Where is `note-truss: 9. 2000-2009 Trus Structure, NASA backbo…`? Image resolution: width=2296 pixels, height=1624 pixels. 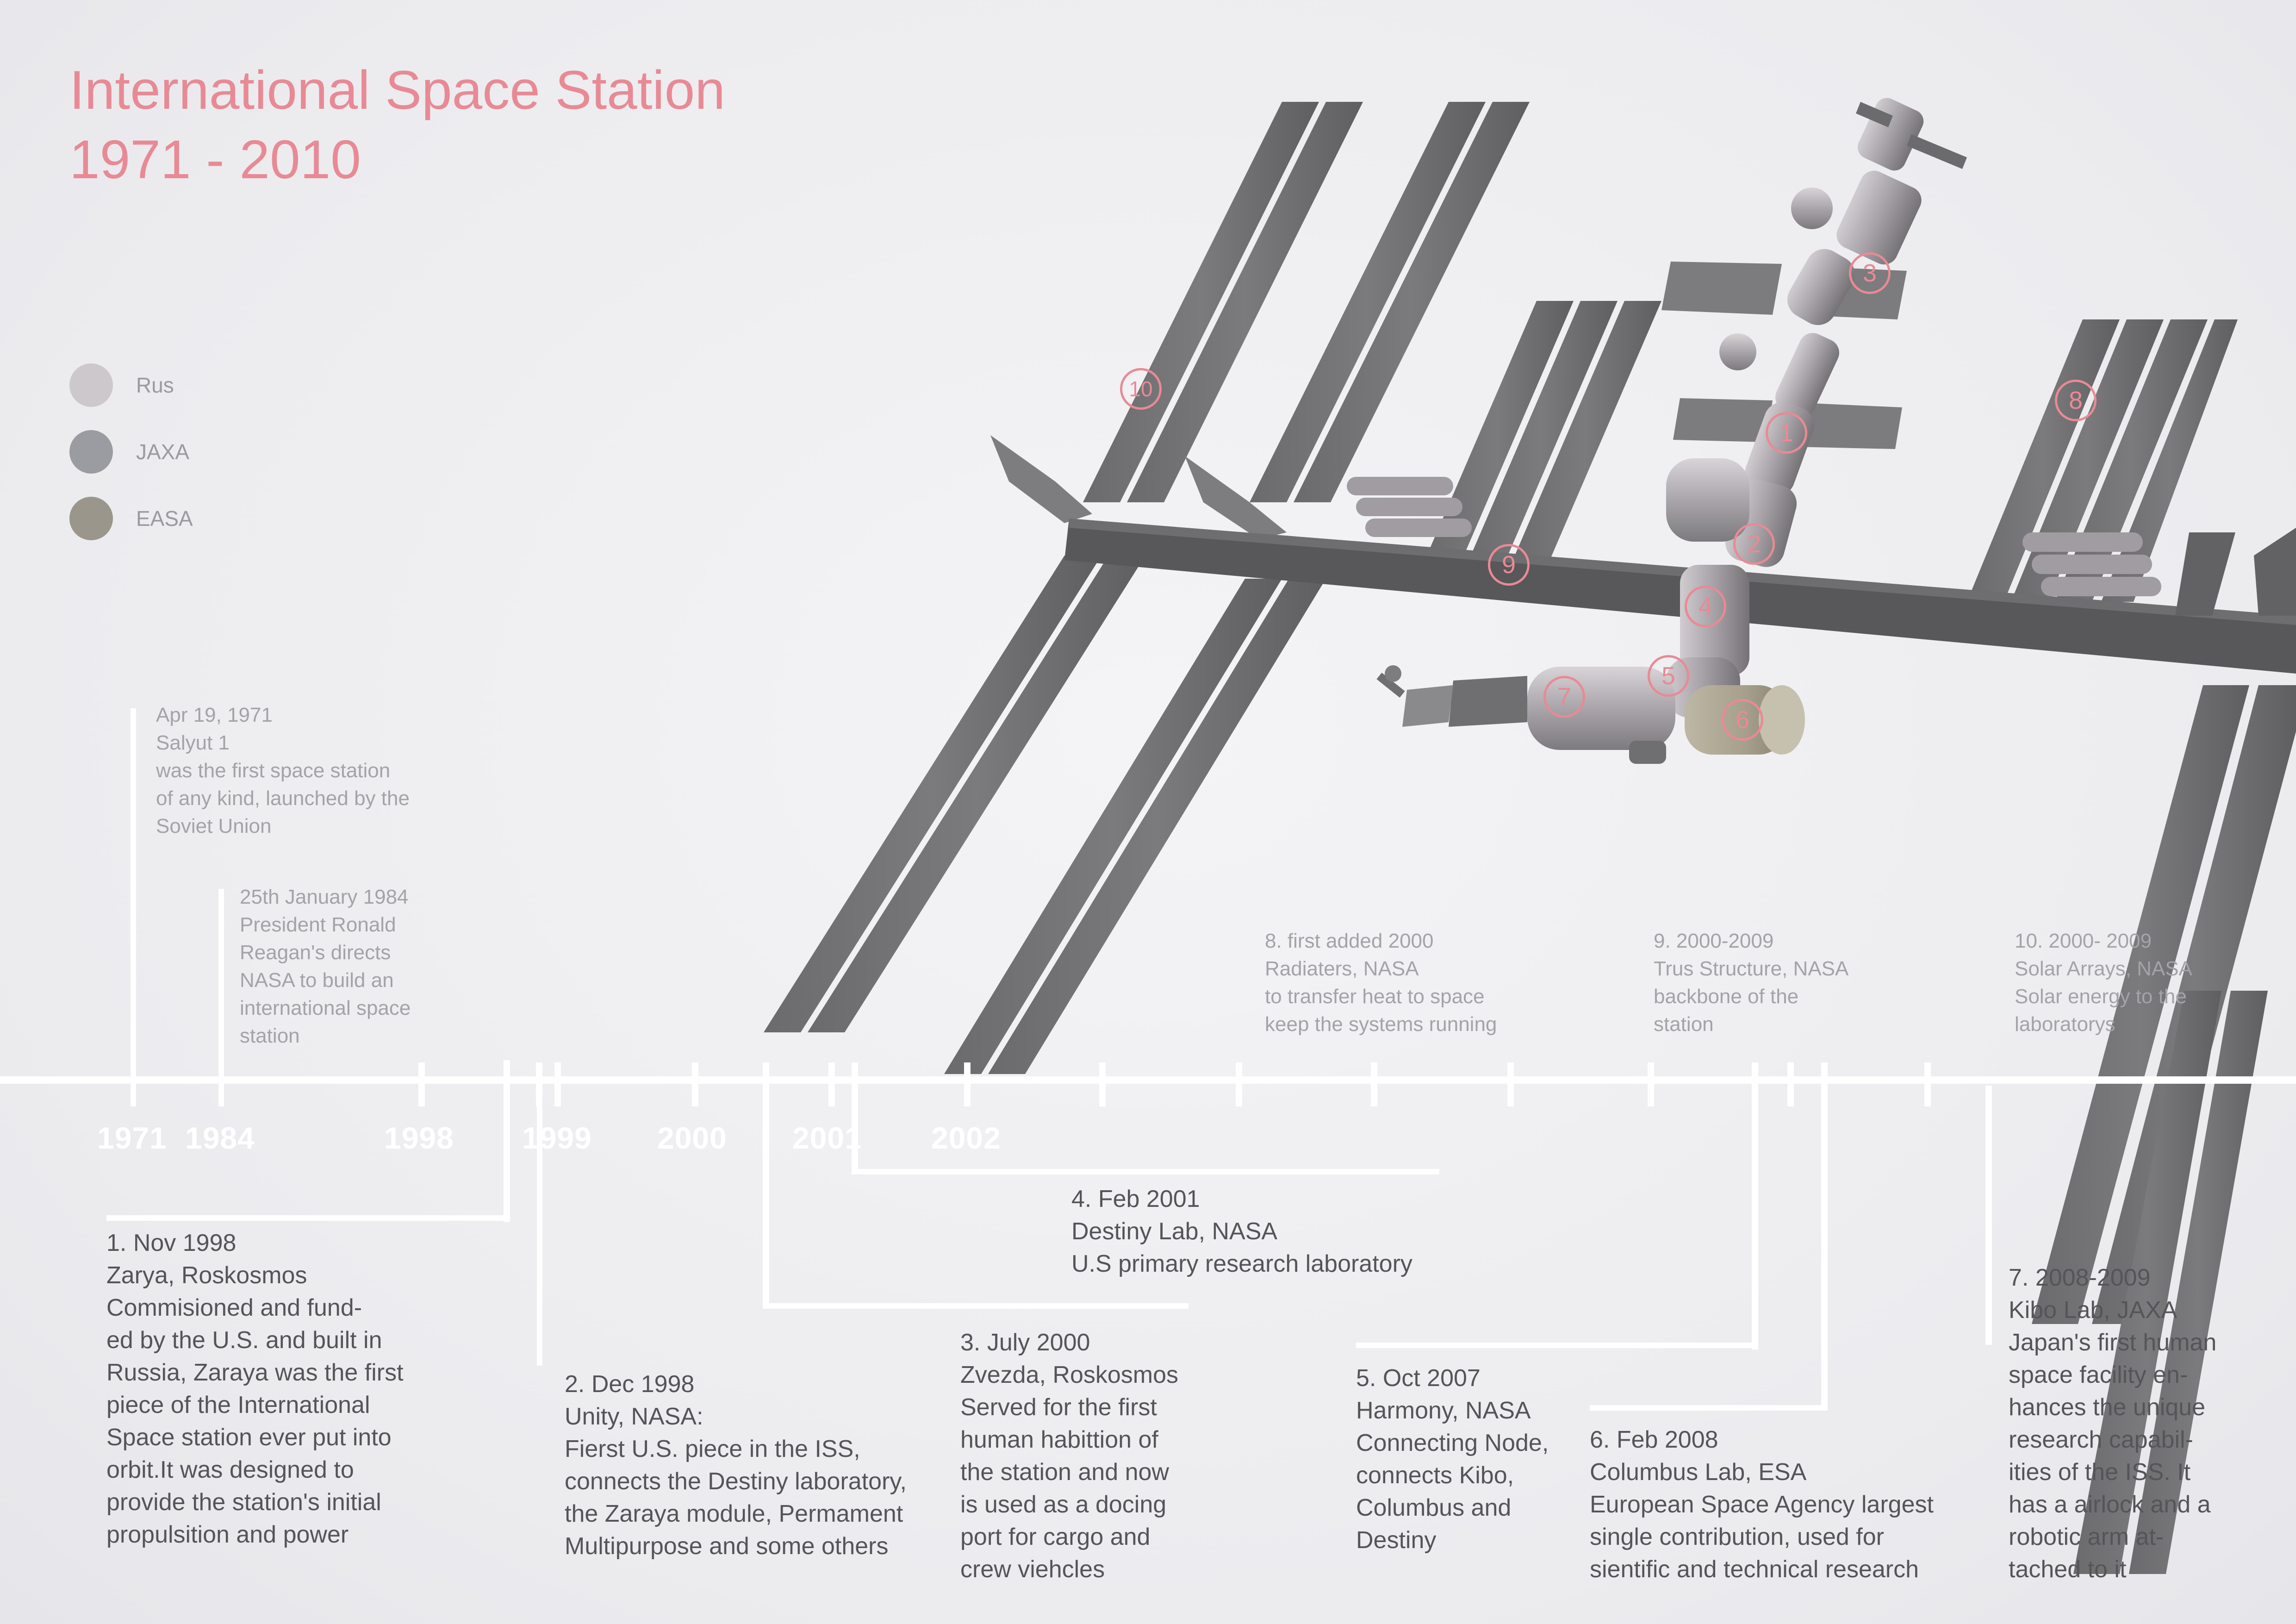
note-truss: 9. 2000-2009 Trus Structure, NASA backbo… is located at coordinates (1751, 983).